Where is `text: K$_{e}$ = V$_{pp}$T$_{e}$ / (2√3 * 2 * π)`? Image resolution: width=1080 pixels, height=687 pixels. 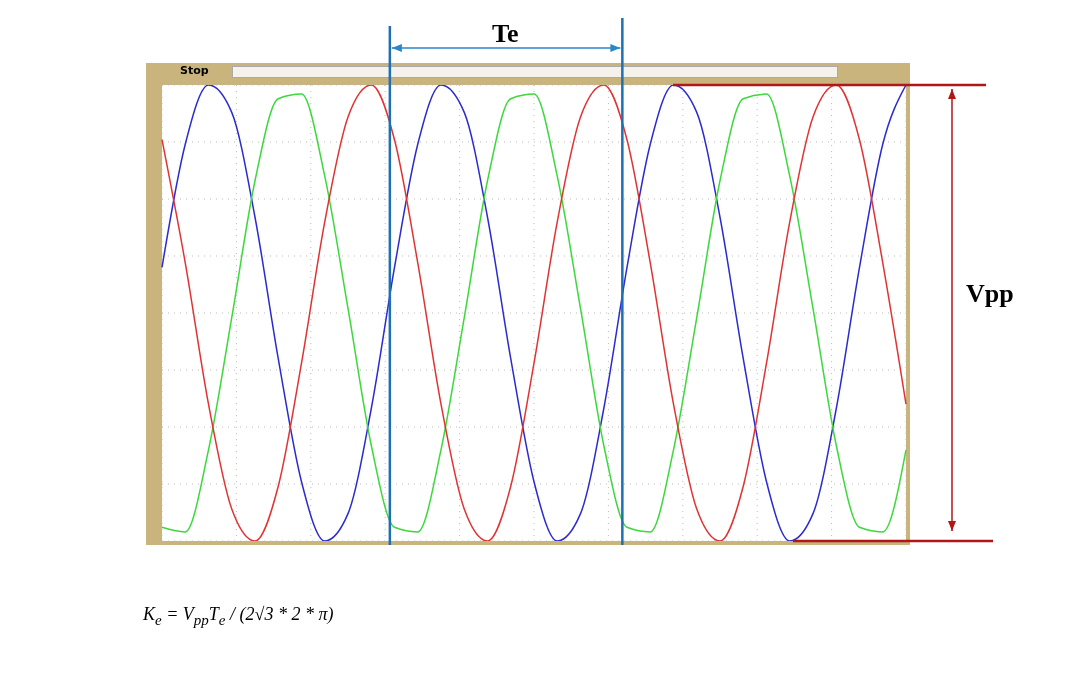 text: K$_{e}$ = V$_{pp}$T$_{e}$ / (2√3 * 2 * π) is located at coordinates (238, 616).